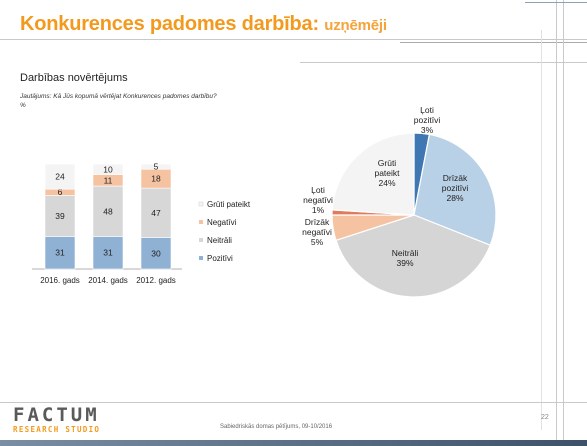 The image size is (587, 446). I want to click on slide-title: Konkurences padomes darbība: uzņēmēji, so click(203, 24).